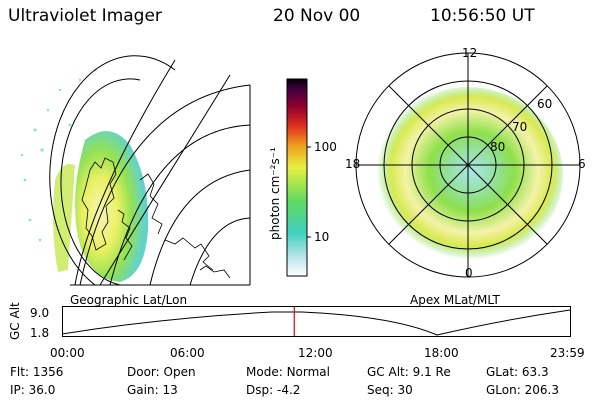 The height and width of the screenshot is (400, 600). I want to click on polar-panel-label: Apex MLat/MLT, so click(455, 300).